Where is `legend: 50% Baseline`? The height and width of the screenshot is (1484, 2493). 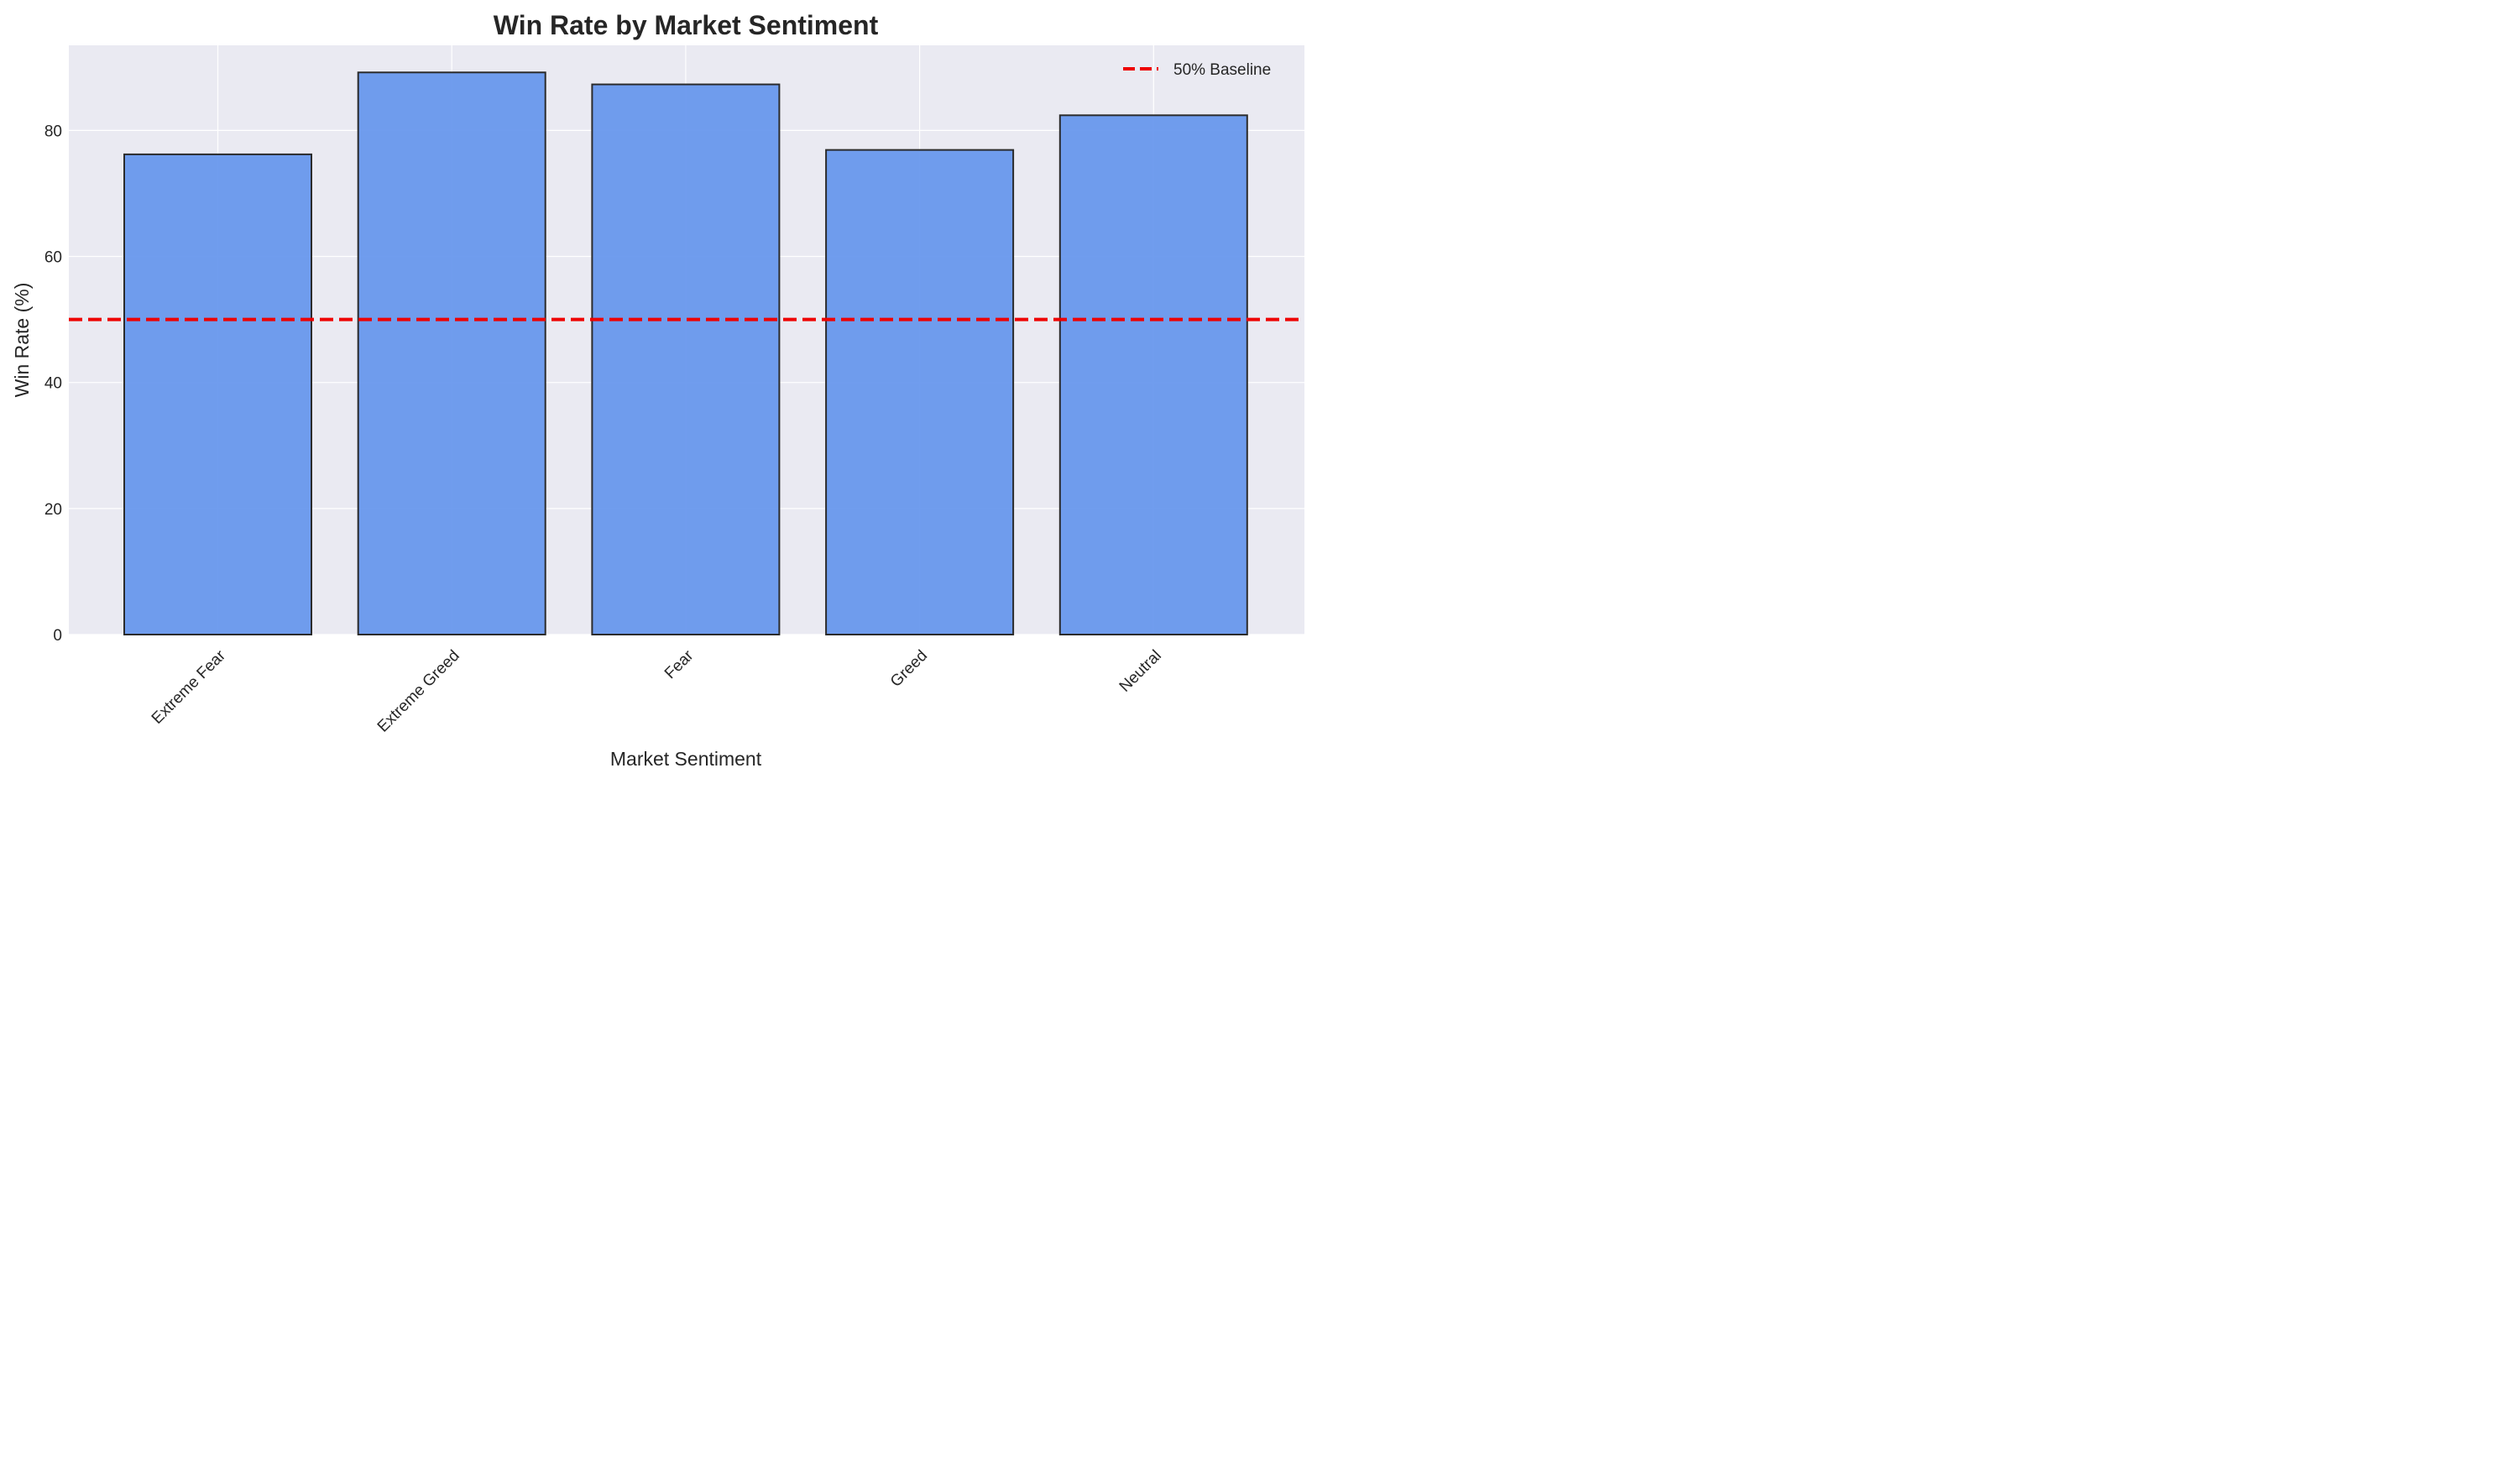 legend: 50% Baseline is located at coordinates (1197, 70).